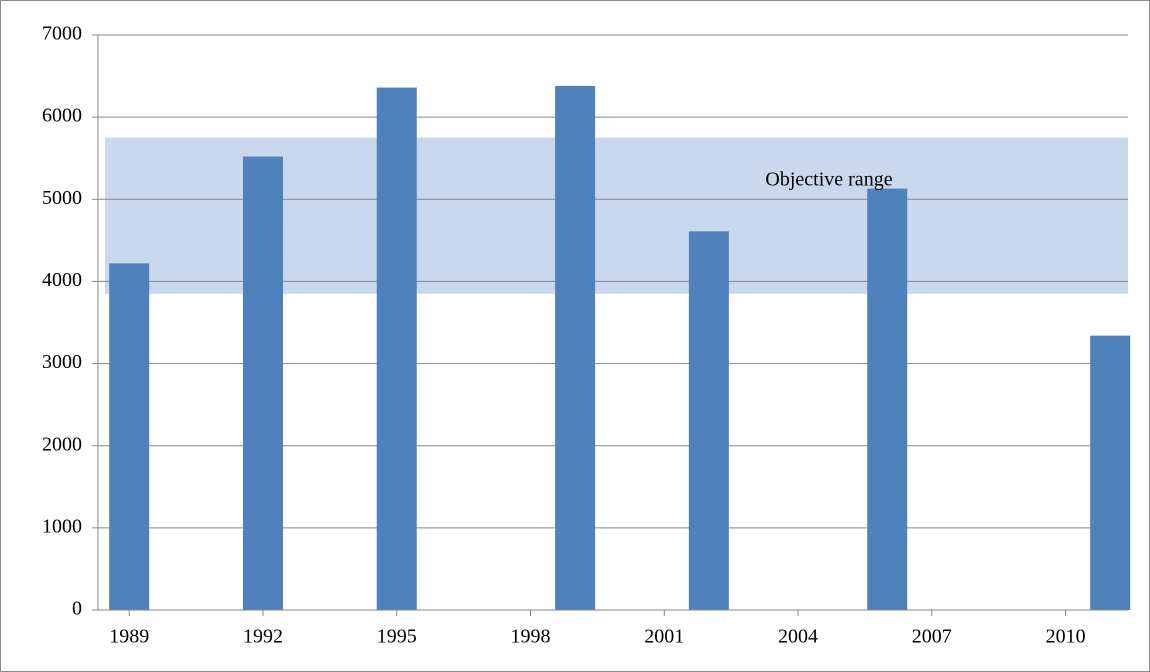 The width and height of the screenshot is (1150, 672). What do you see at coordinates (62, 362) in the screenshot?
I see `y-tick-label: 3000` at bounding box center [62, 362].